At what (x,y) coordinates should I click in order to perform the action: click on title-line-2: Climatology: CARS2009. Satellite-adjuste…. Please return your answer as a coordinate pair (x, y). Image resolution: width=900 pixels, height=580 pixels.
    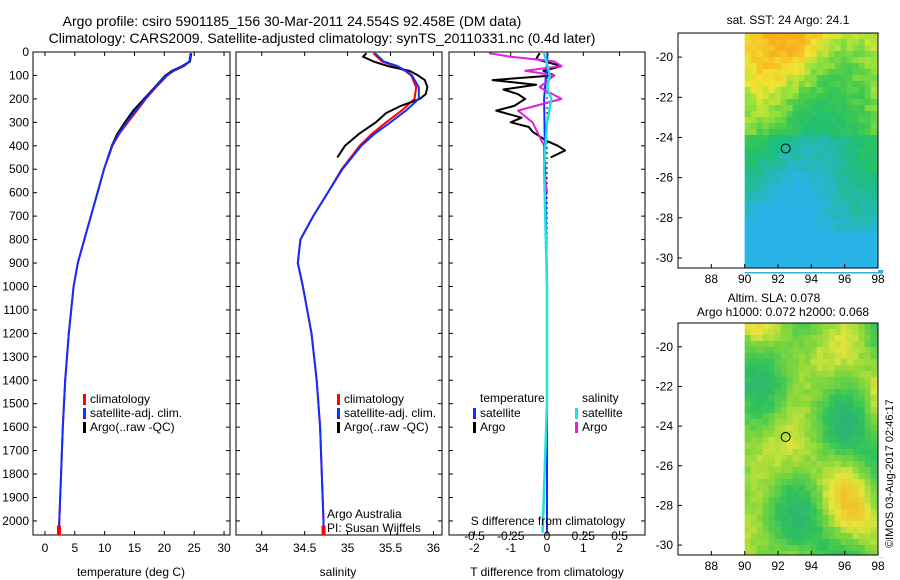
    Looking at the image, I should click on (322, 38).